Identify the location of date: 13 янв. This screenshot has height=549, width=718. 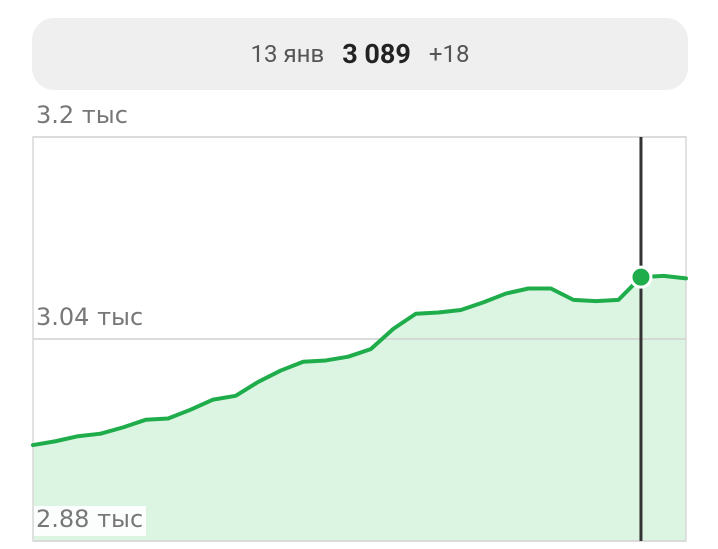
(287, 54).